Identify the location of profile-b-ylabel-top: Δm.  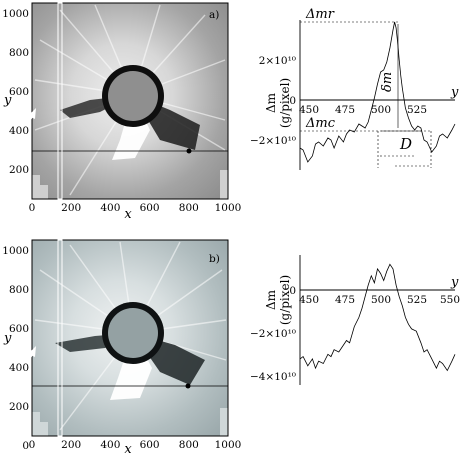
(271, 299).